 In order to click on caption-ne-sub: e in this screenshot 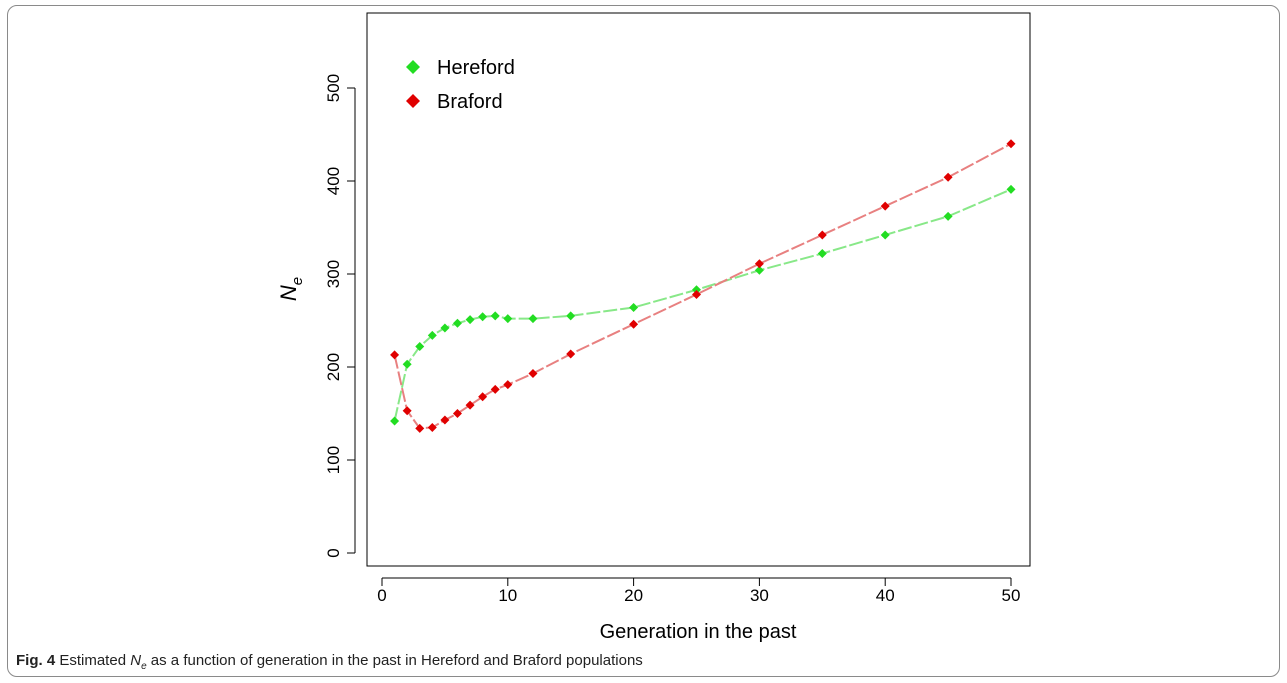, I will do `click(144, 666)`.